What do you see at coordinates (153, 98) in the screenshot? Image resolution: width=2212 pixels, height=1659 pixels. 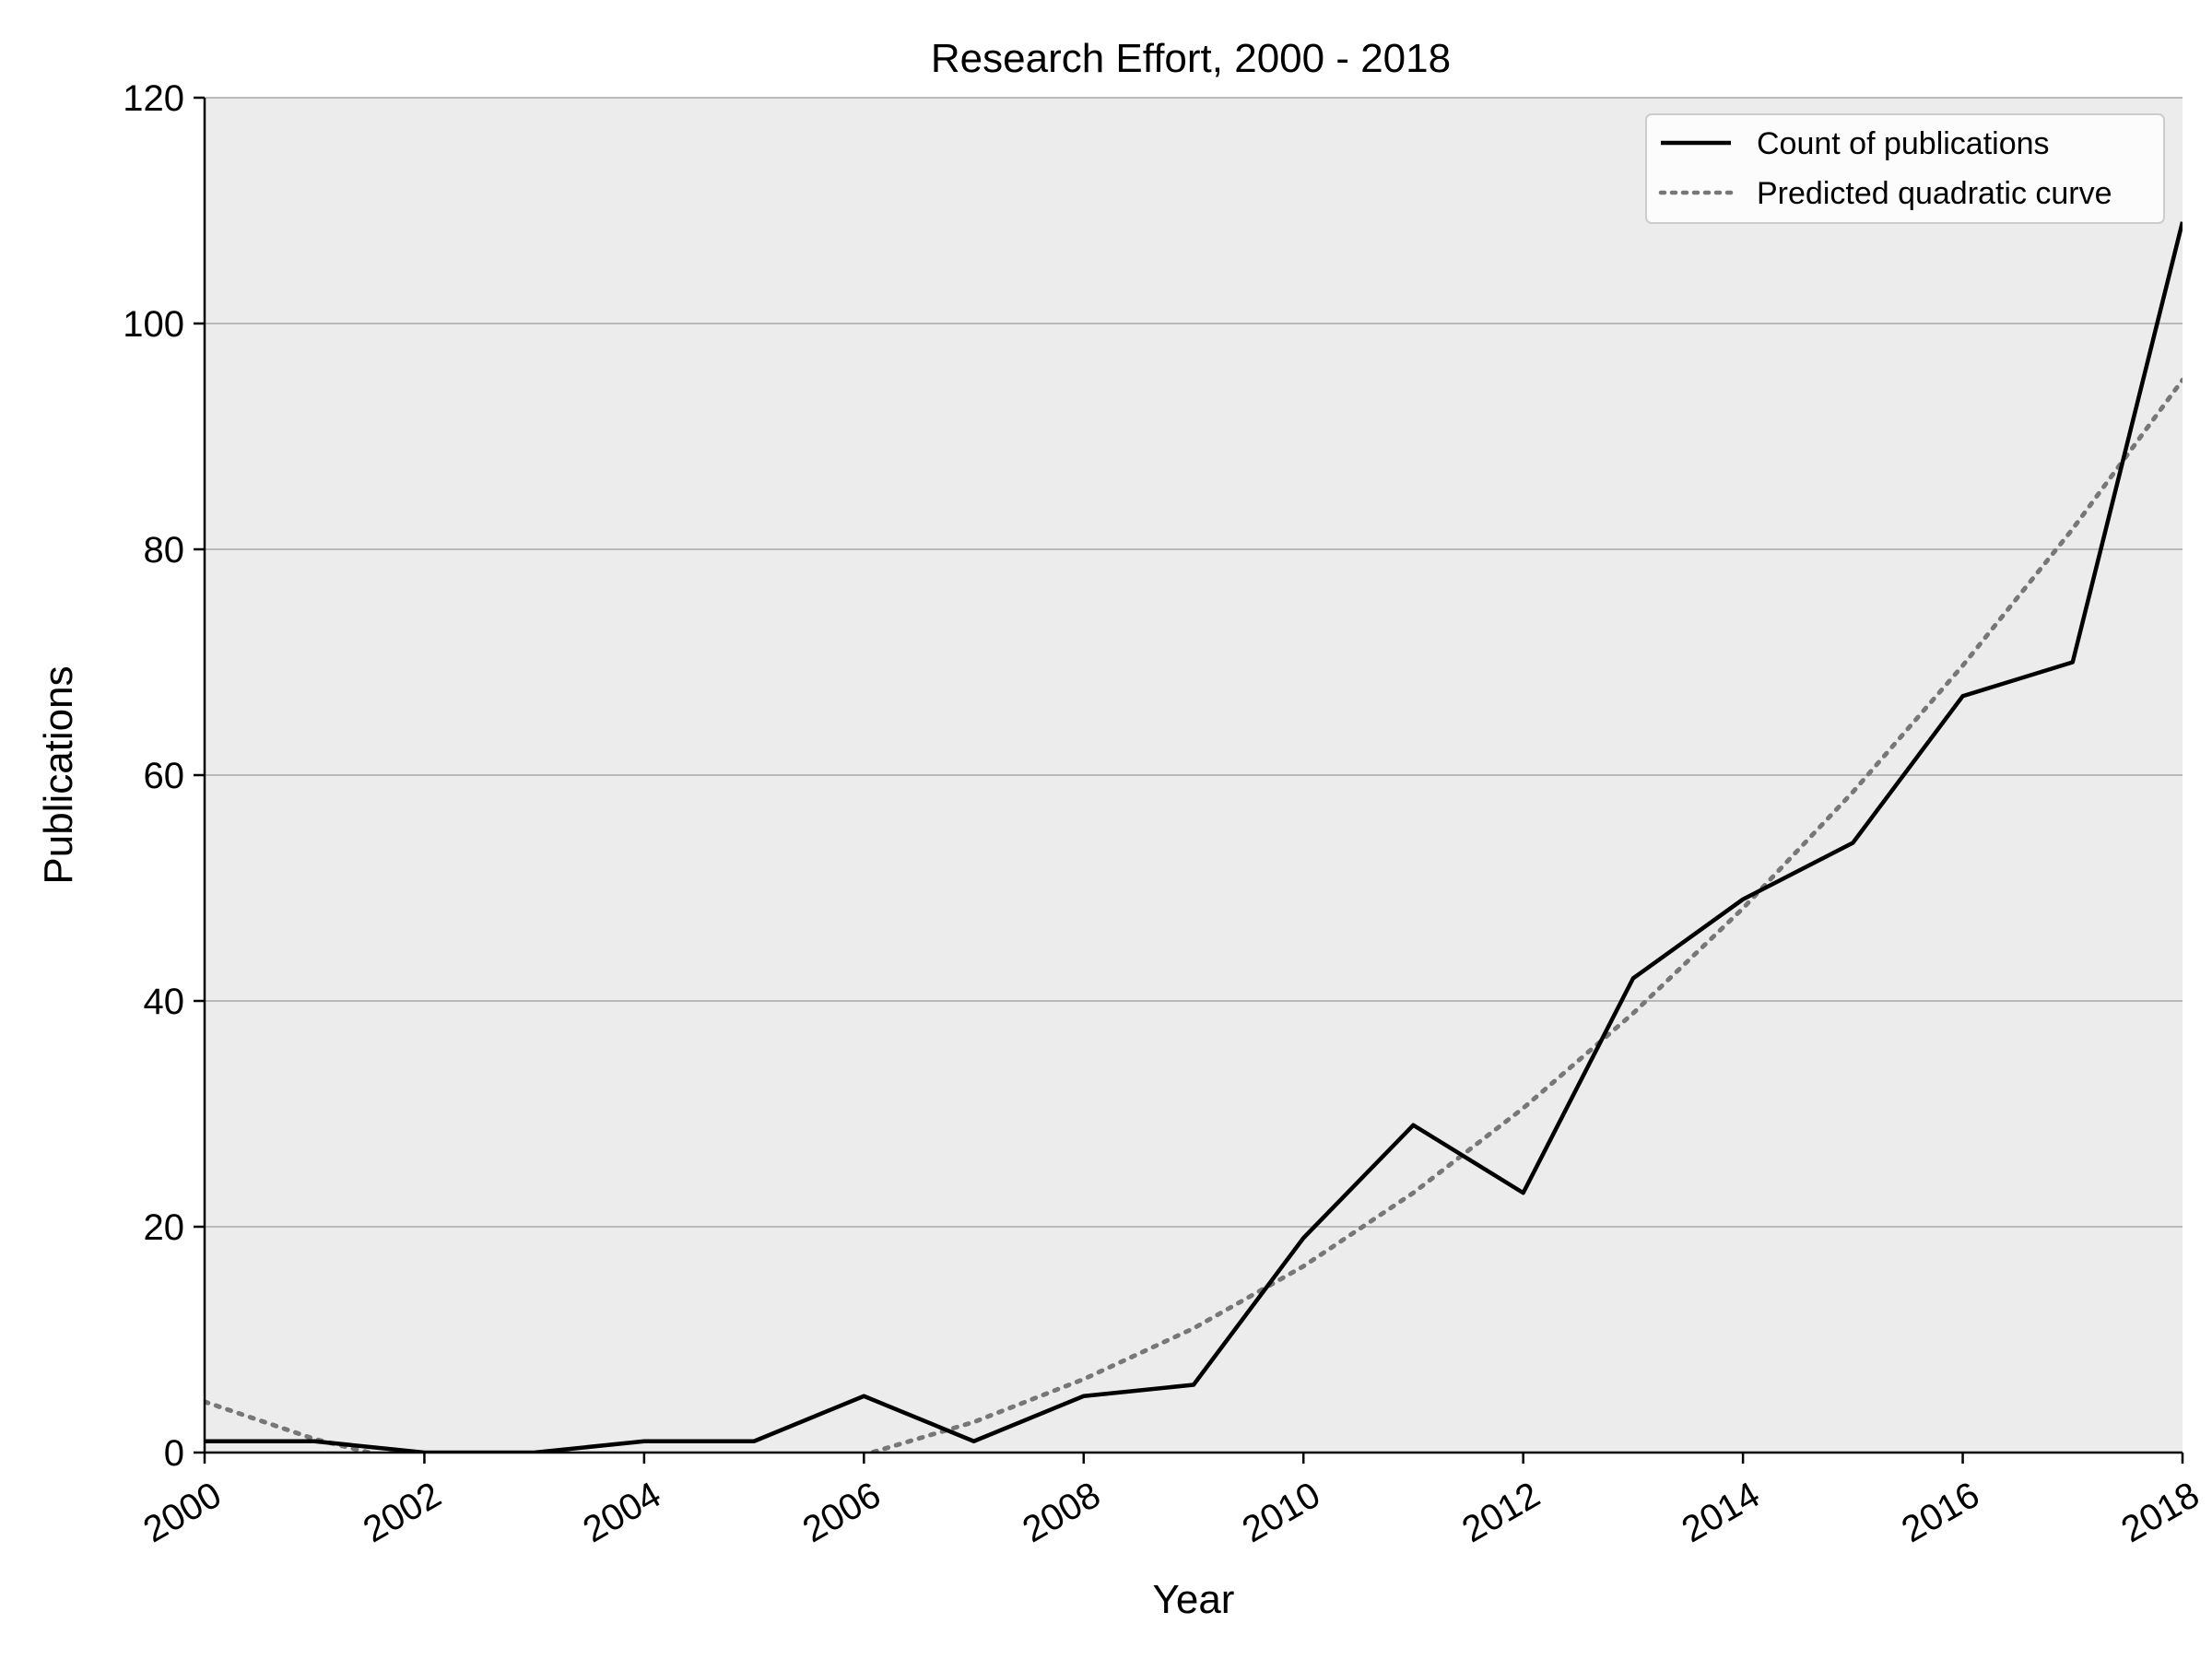 I see `y-tick-label: 120` at bounding box center [153, 98].